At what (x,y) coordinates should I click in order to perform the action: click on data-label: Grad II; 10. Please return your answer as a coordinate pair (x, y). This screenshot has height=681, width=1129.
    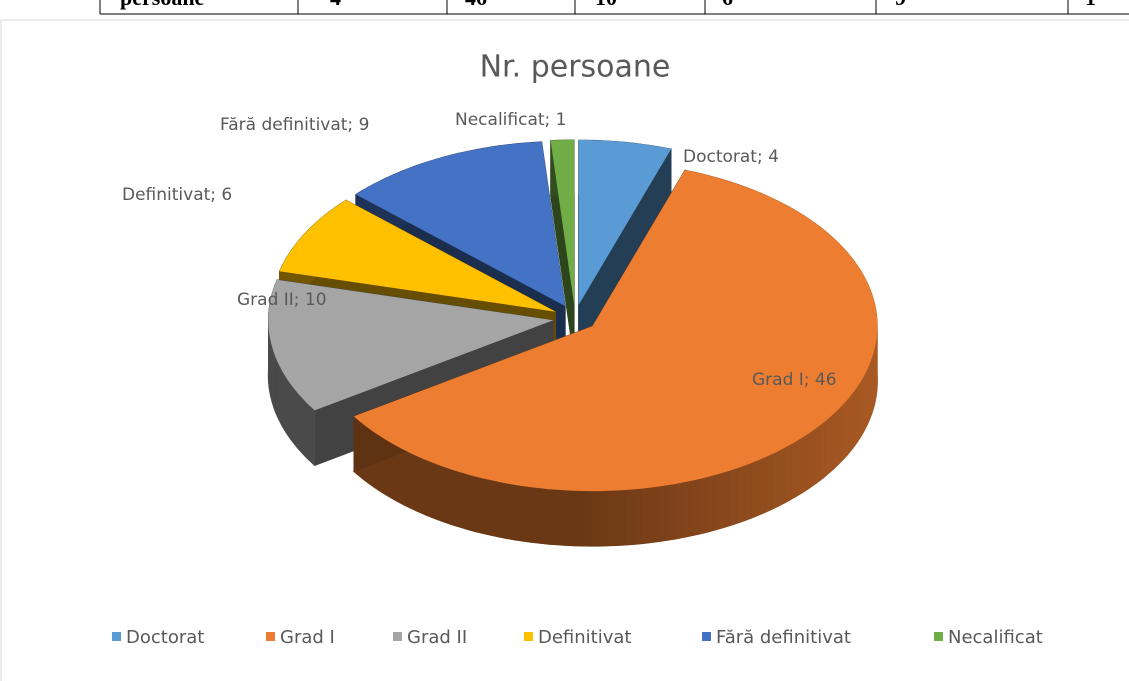
    Looking at the image, I should click on (282, 300).